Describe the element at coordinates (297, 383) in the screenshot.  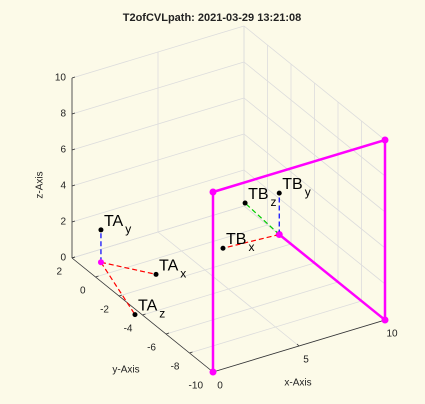
I see `x-axis-label: x-Axis` at that location.